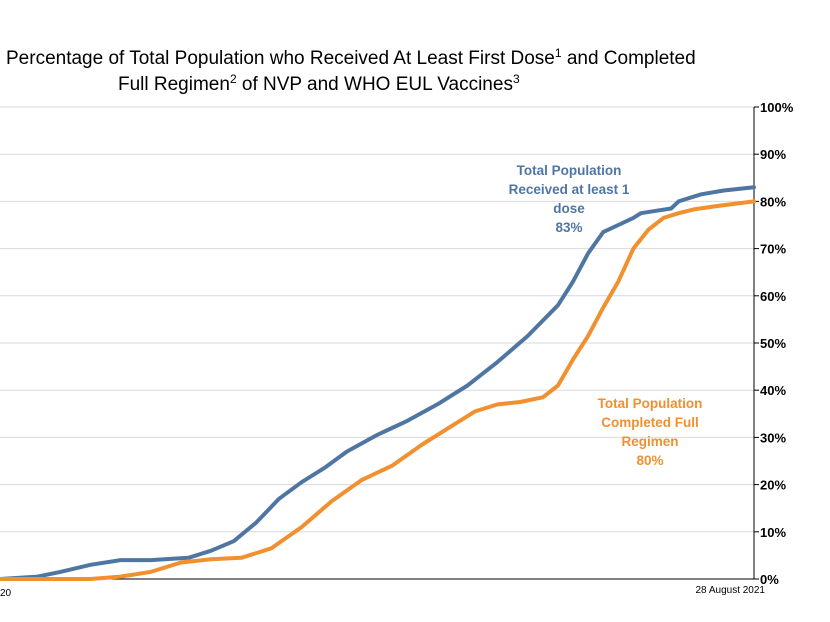 Image resolution: width=830 pixels, height=622 pixels. Describe the element at coordinates (649, 460) in the screenshot. I see `full-regimen-annotation: 80%` at that location.